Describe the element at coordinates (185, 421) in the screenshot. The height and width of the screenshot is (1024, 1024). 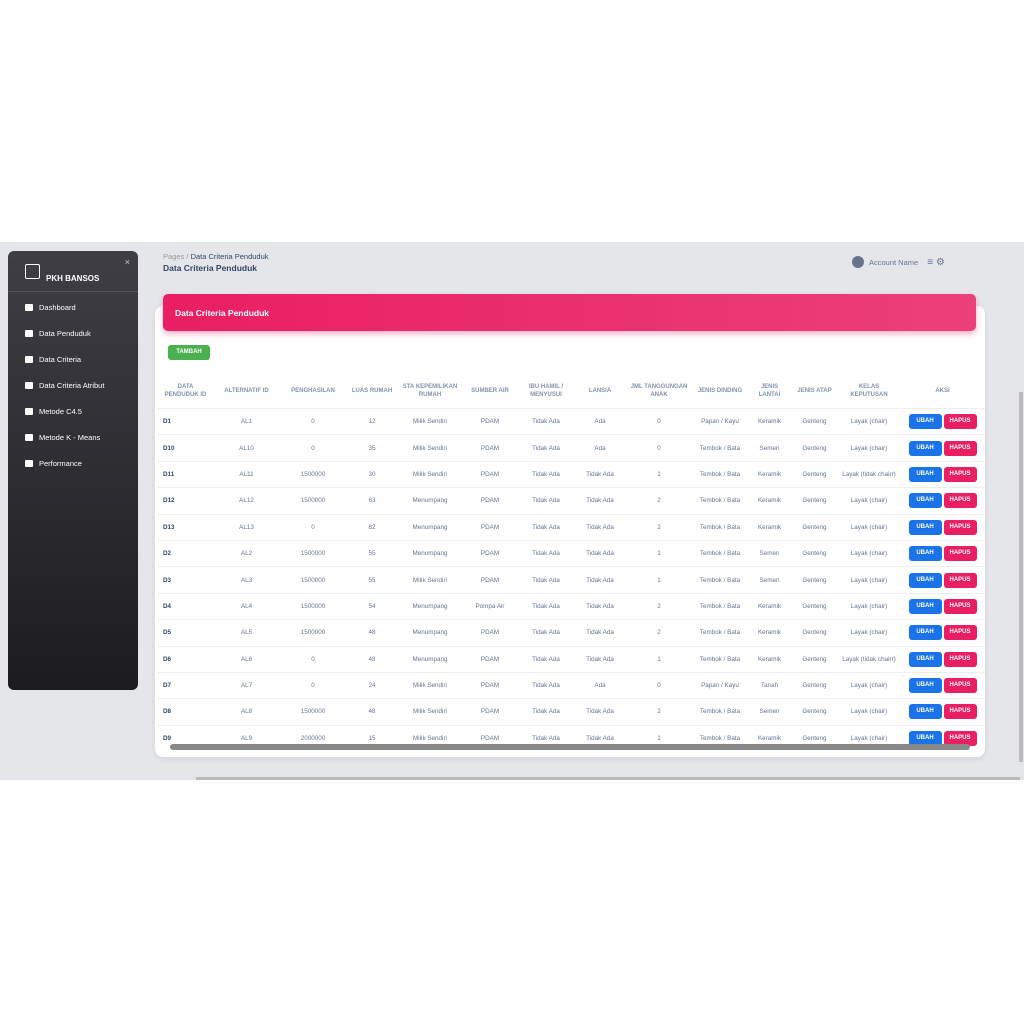
I see `cell: D1` at that location.